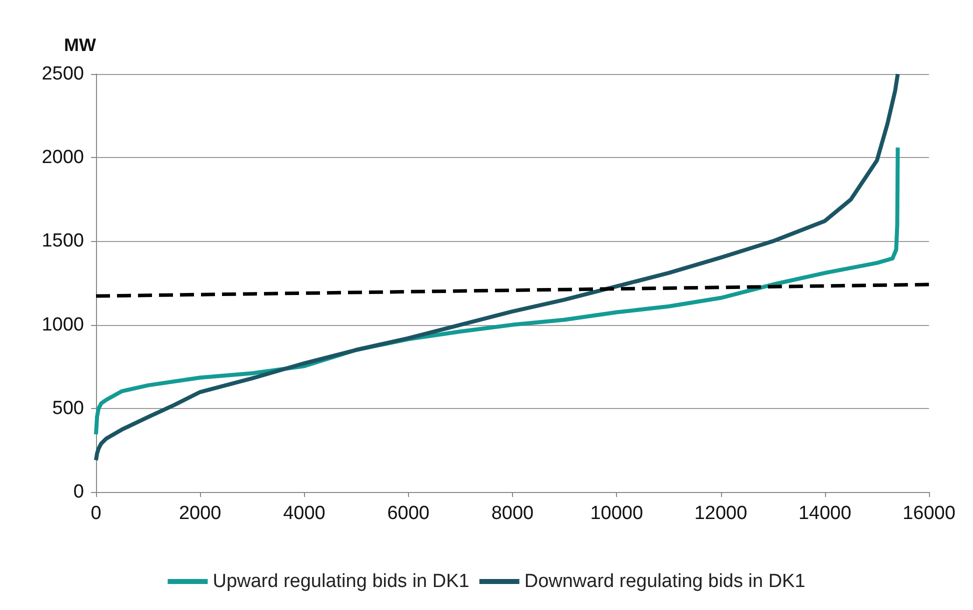 Image resolution: width=973 pixels, height=610 pixels. I want to click on y-axis-title: MW, so click(80, 45).